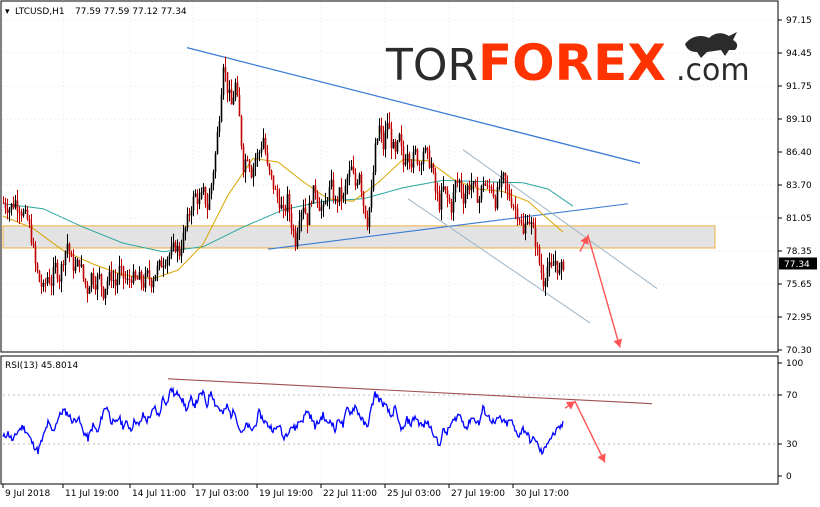 The width and height of the screenshot is (820, 507). What do you see at coordinates (794, 364) in the screenshot?
I see `rsi-tick-label: 100` at bounding box center [794, 364].